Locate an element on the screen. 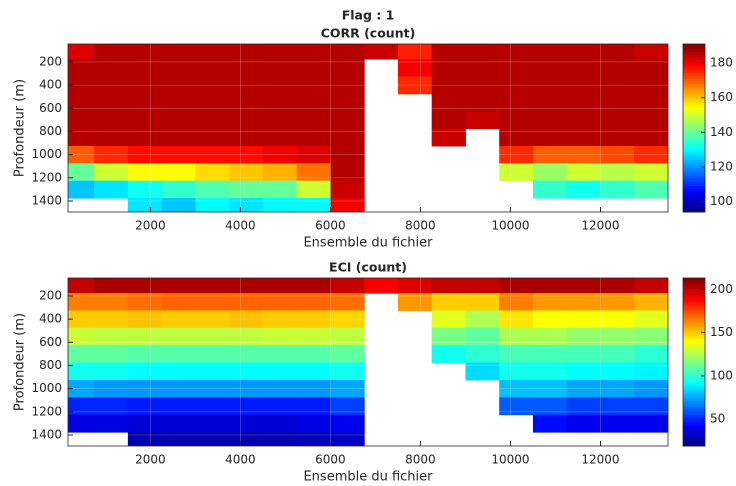 The width and height of the screenshot is (736, 486). y-tick-label: 800 is located at coordinates (50, 131).